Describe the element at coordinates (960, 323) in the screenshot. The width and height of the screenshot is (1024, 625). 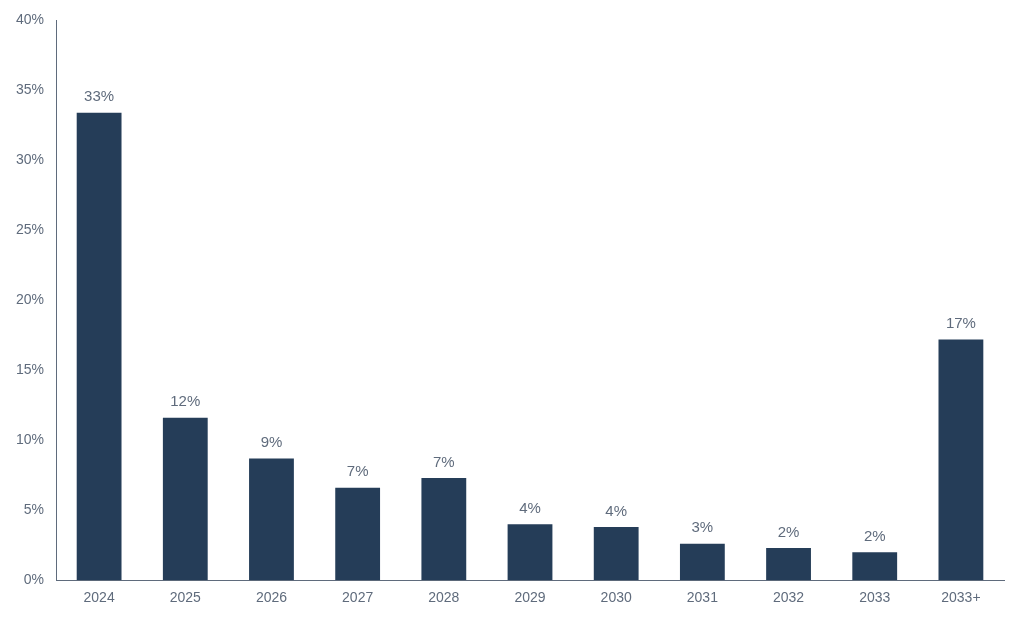
I see `data-label: 17%` at that location.